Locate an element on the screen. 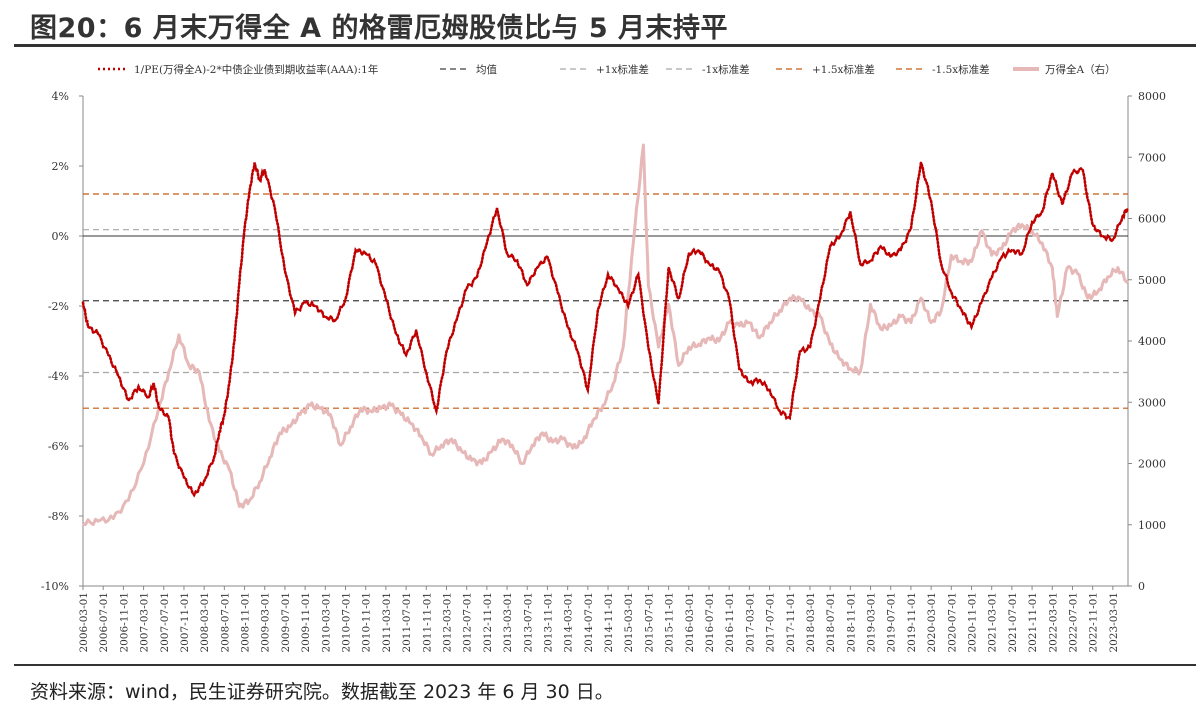  x-tick-label: 2016-11-01 is located at coordinates (730, 622).